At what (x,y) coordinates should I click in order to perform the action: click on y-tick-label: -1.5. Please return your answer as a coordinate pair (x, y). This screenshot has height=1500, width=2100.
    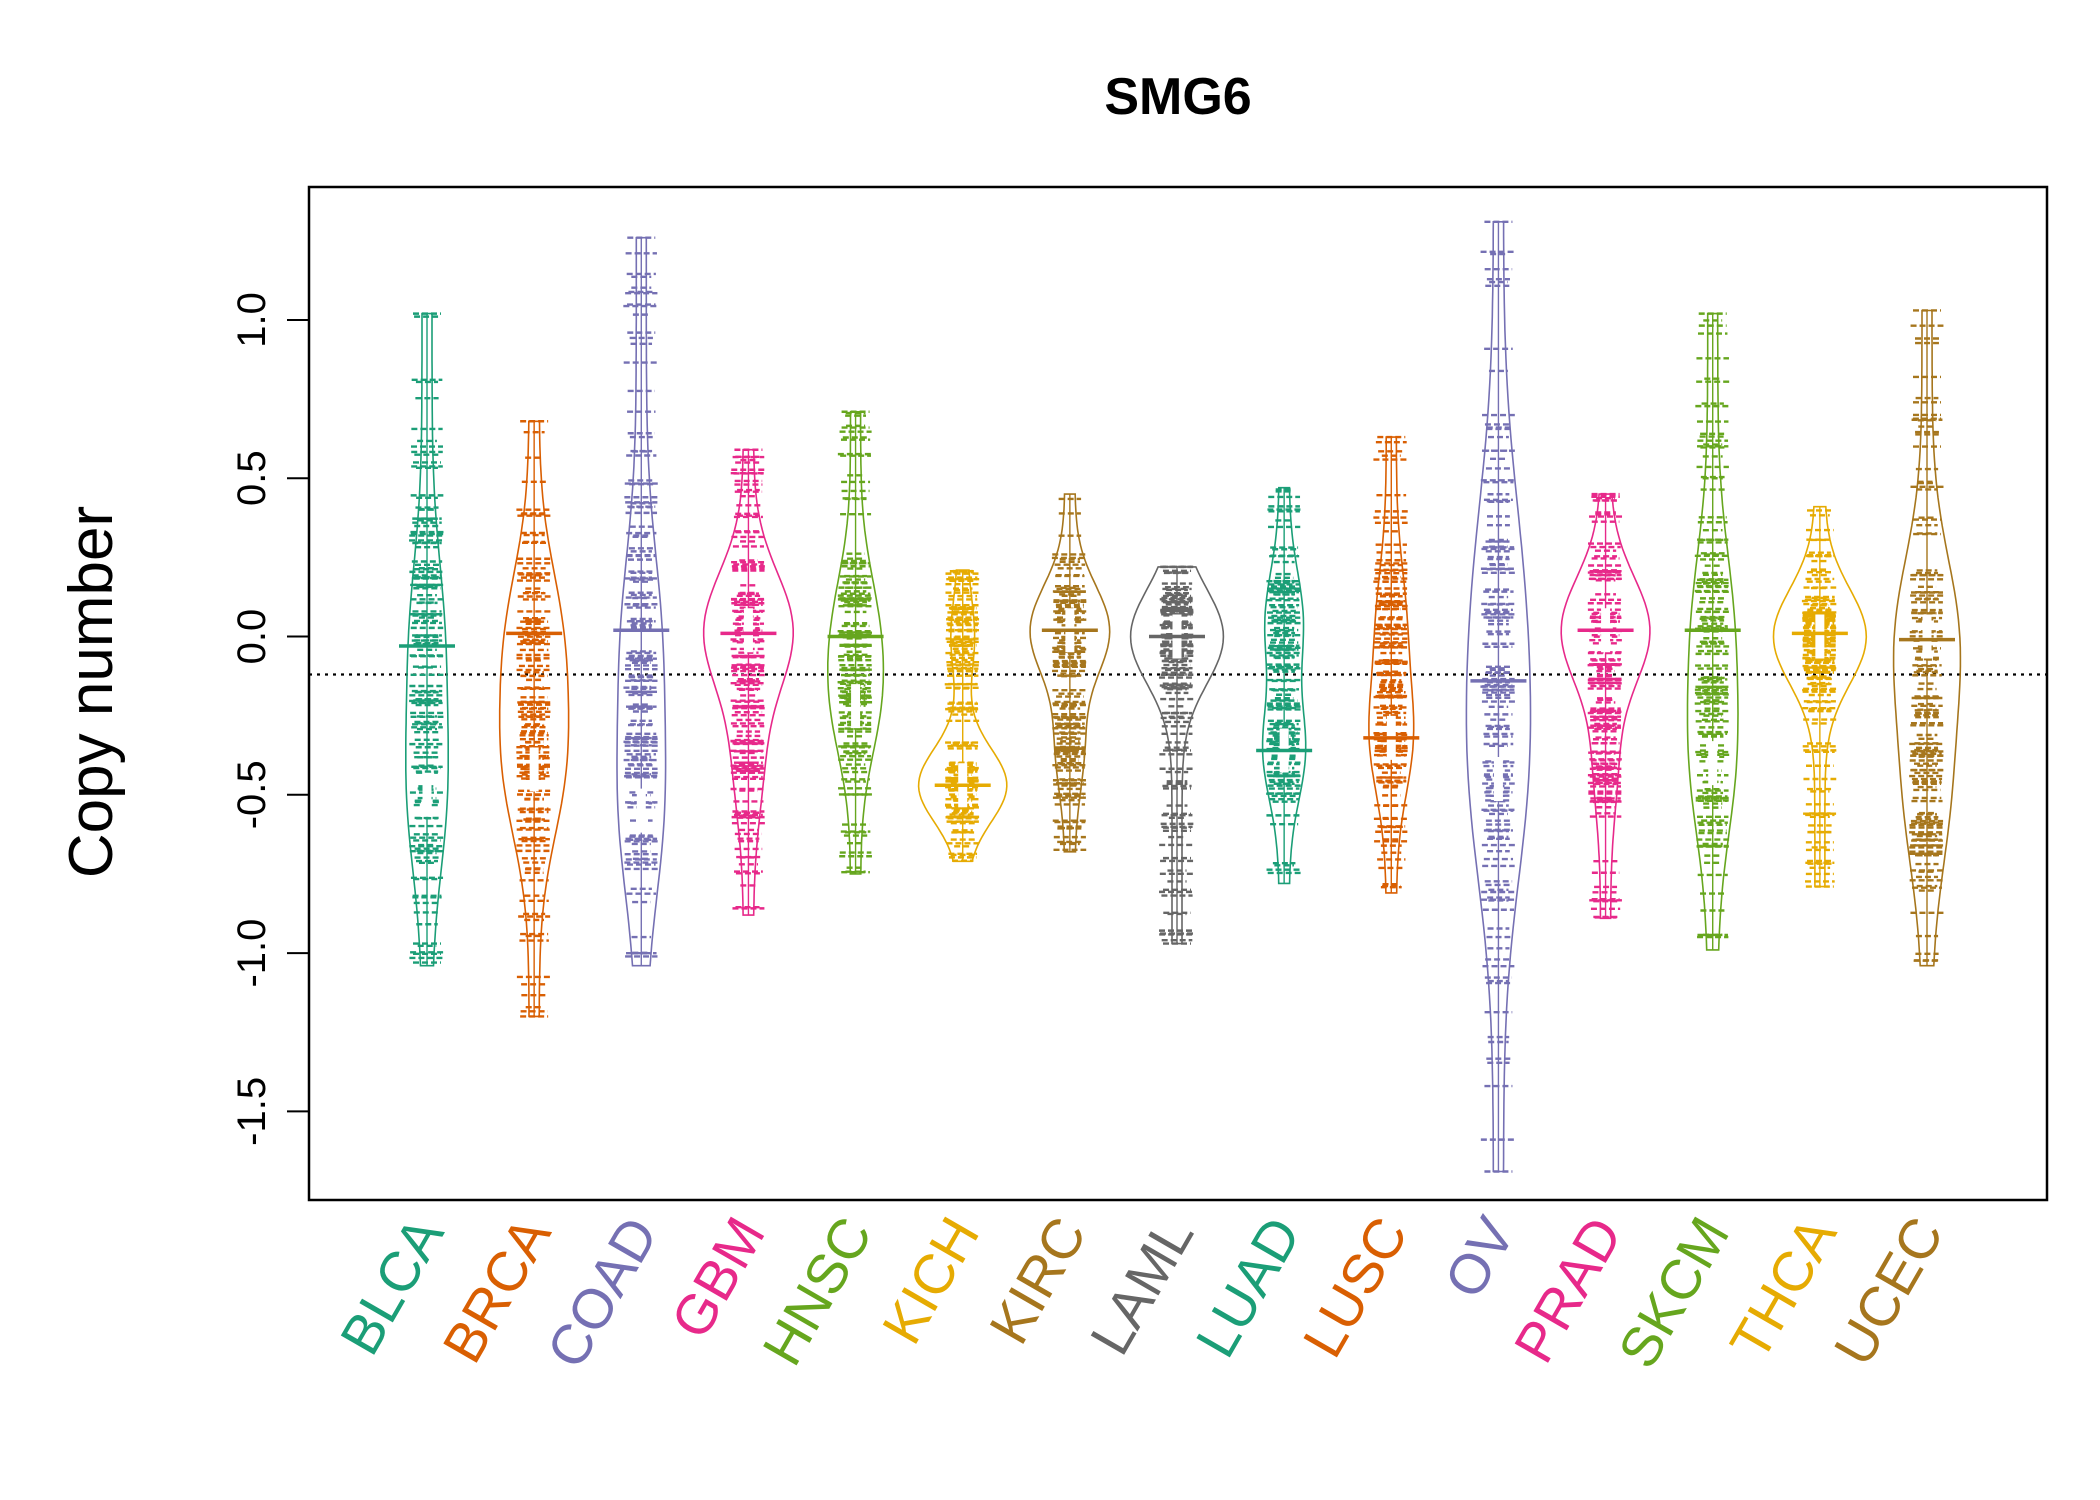
    Looking at the image, I should click on (252, 1111).